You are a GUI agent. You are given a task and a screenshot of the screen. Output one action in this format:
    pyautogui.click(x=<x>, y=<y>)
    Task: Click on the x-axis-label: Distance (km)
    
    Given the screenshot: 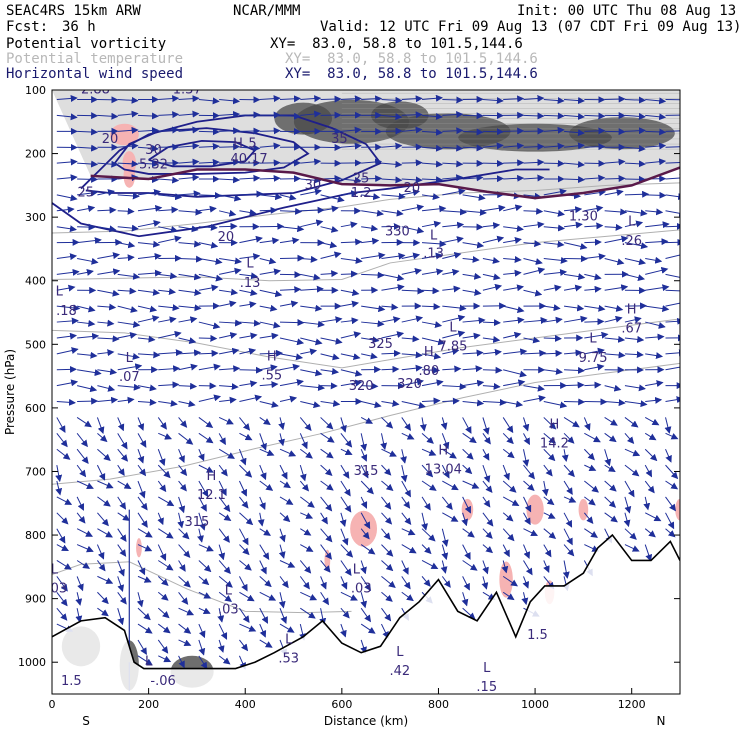 What is the action you would take?
    pyautogui.click(x=366, y=721)
    